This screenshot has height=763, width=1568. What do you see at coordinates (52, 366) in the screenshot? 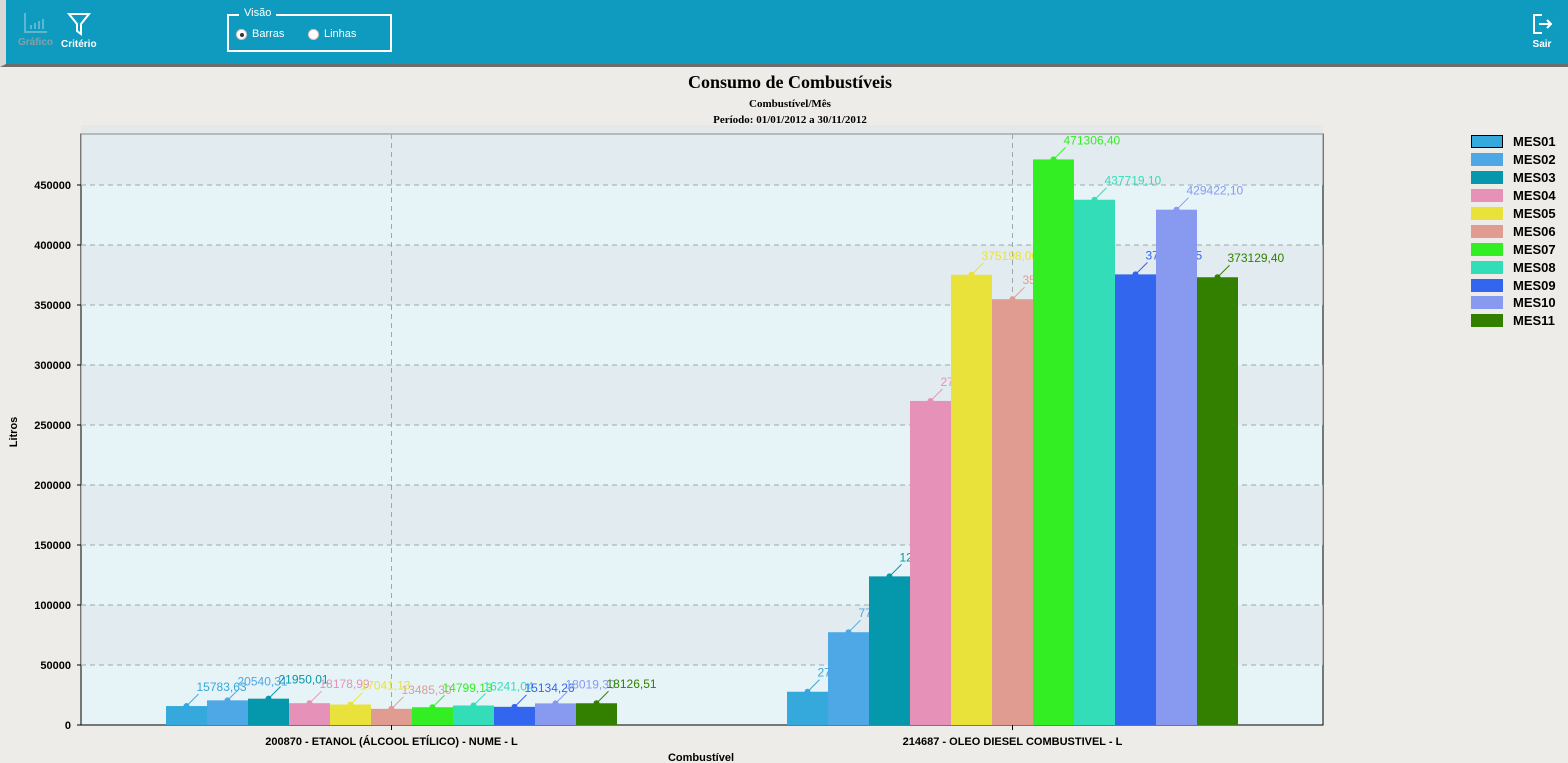
I see `y-tick-label: 300000` at bounding box center [52, 366].